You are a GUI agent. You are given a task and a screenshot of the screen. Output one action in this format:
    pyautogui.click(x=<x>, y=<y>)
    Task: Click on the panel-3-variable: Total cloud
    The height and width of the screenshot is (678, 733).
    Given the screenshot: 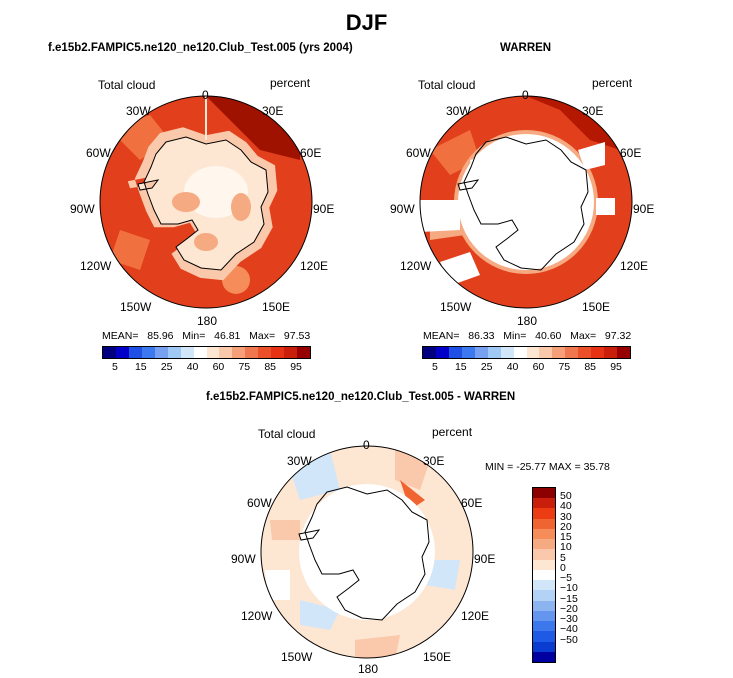 What is the action you would take?
    pyautogui.click(x=287, y=434)
    